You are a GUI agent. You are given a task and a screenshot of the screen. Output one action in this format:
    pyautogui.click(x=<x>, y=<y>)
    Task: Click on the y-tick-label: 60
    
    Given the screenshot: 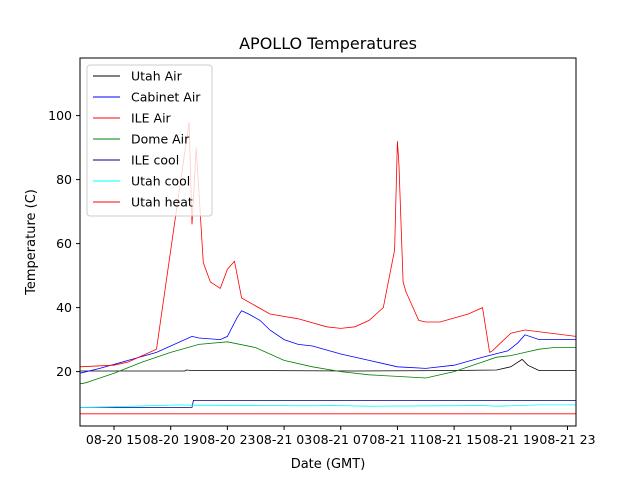 What is the action you would take?
    pyautogui.click(x=64, y=243)
    